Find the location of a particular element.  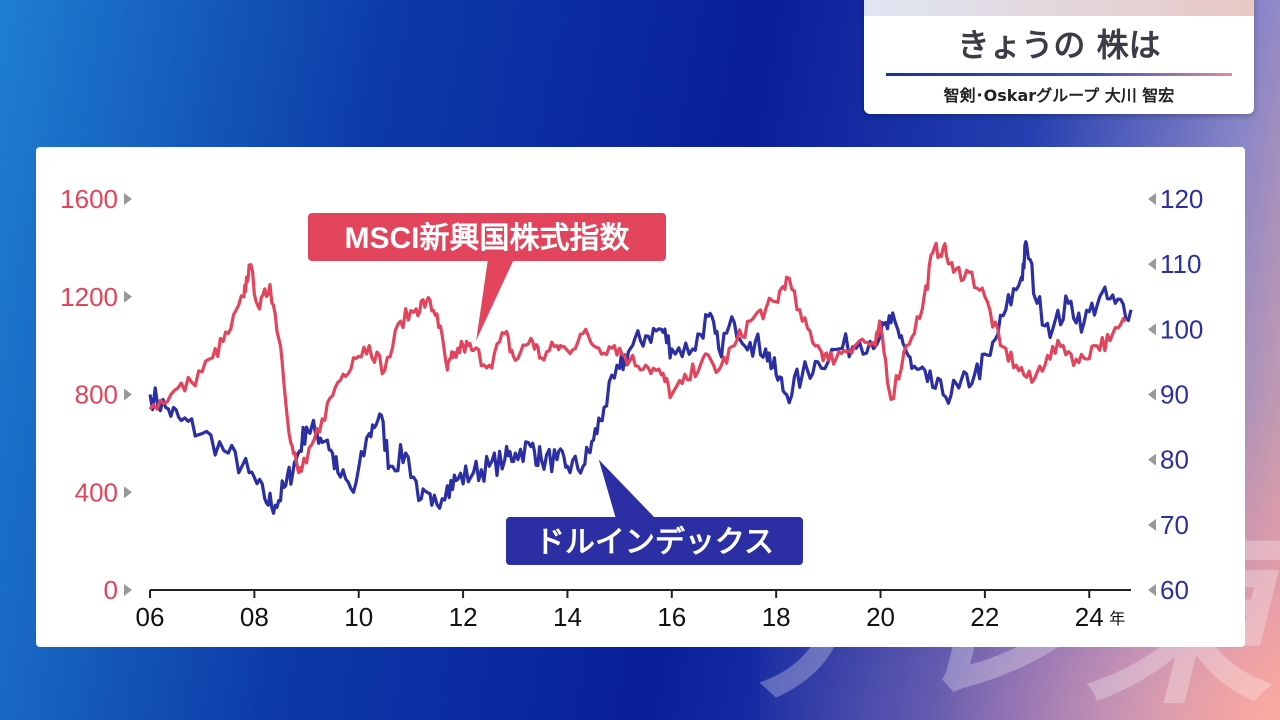

commentator-name: 智剣･Oskarグループ 大川 智宏 is located at coordinates (1059, 95).